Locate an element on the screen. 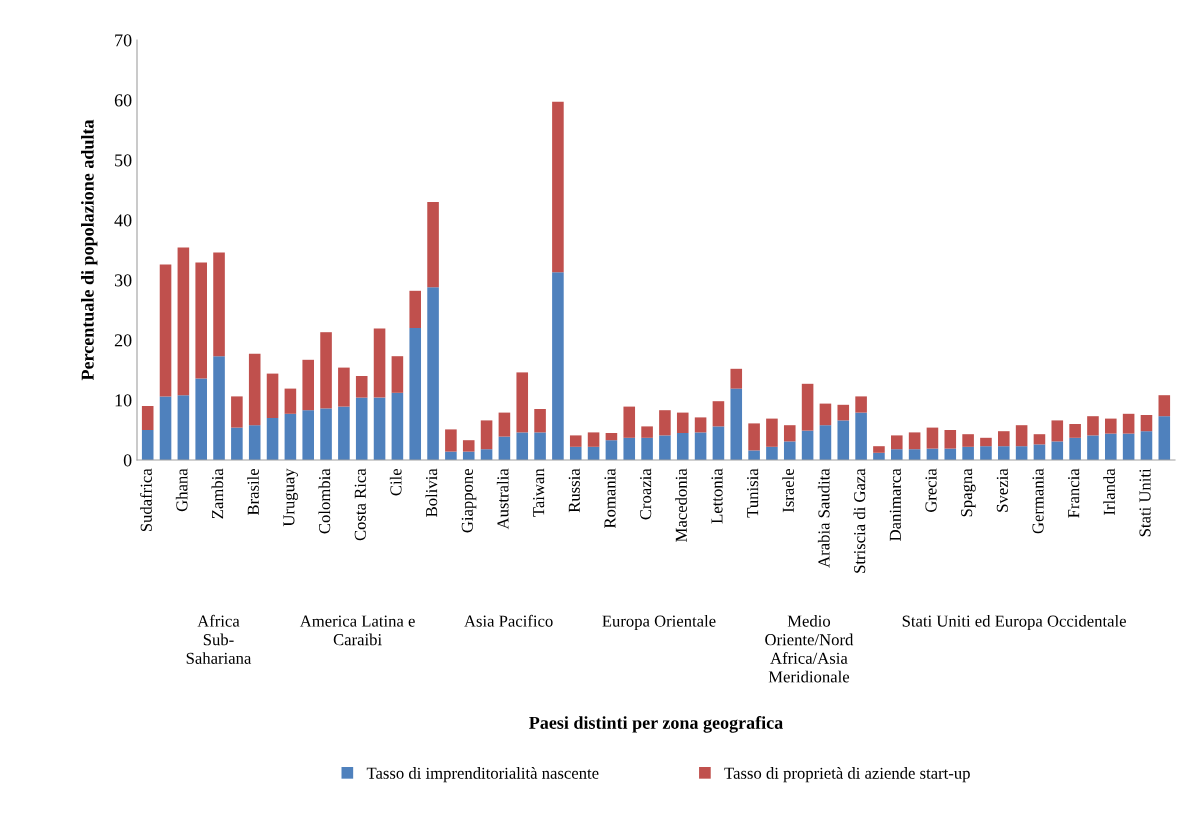  x-tick-label: Costa Rica is located at coordinates (360, 504).